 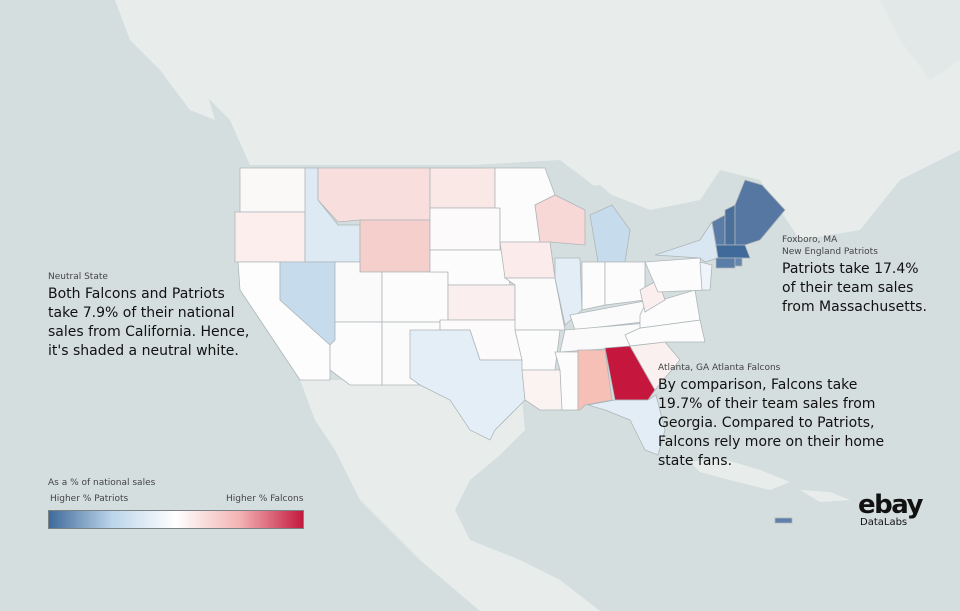 What do you see at coordinates (593, 286) in the screenshot?
I see `state-indiana` at bounding box center [593, 286].